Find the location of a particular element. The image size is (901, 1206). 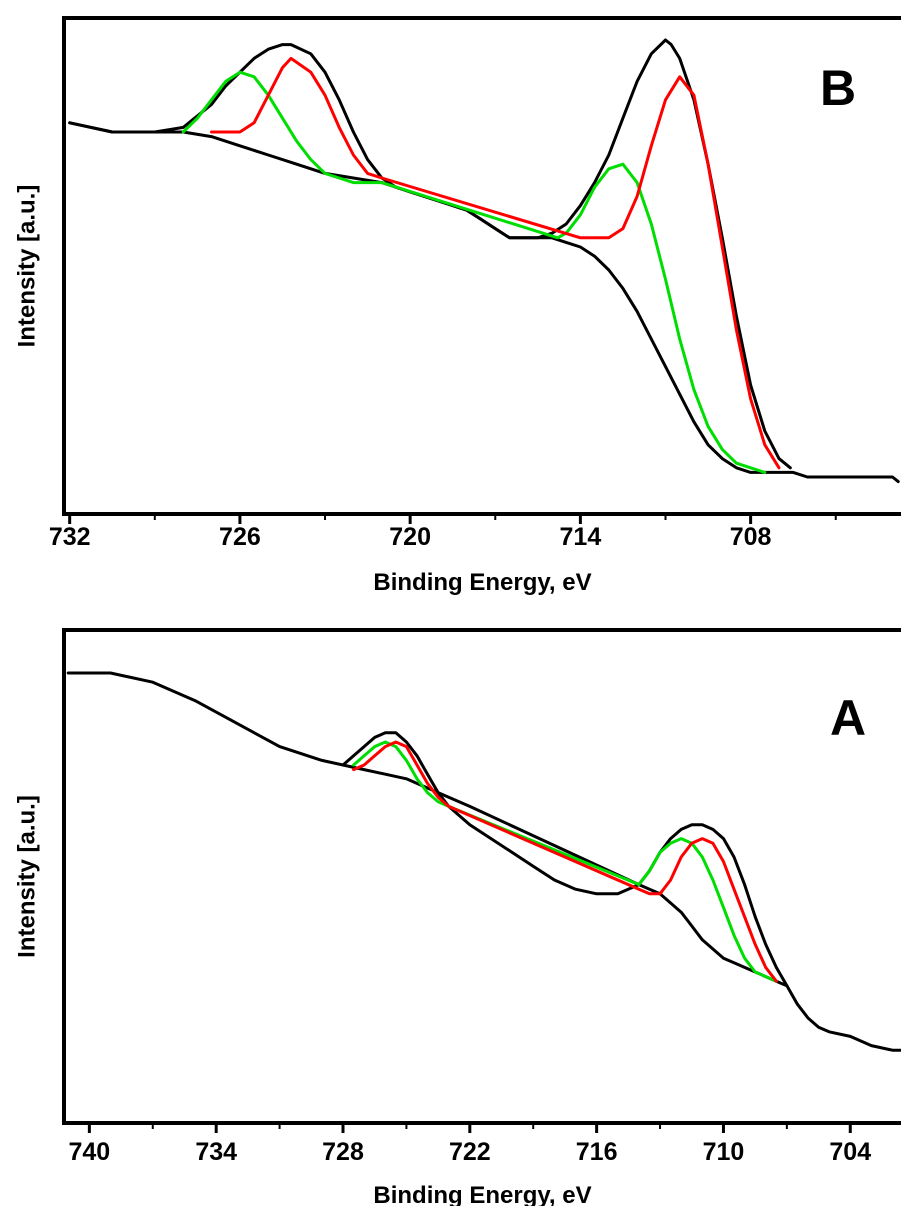

panel-b-letter: B is located at coordinates (838, 88).